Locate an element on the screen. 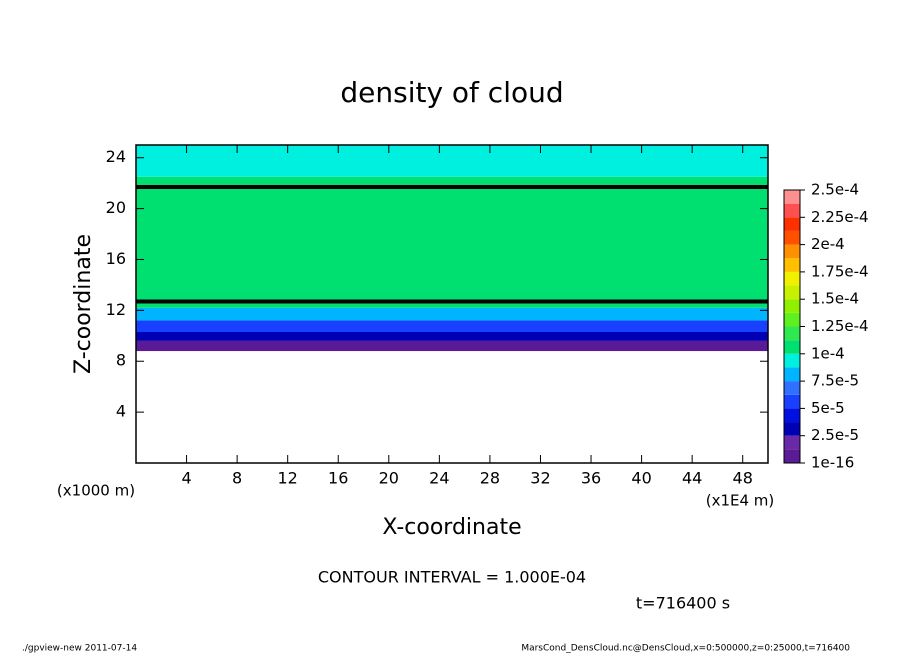 This screenshot has width=904, height=654. colorbar-tick-label: 1.25e-4 is located at coordinates (840, 326).